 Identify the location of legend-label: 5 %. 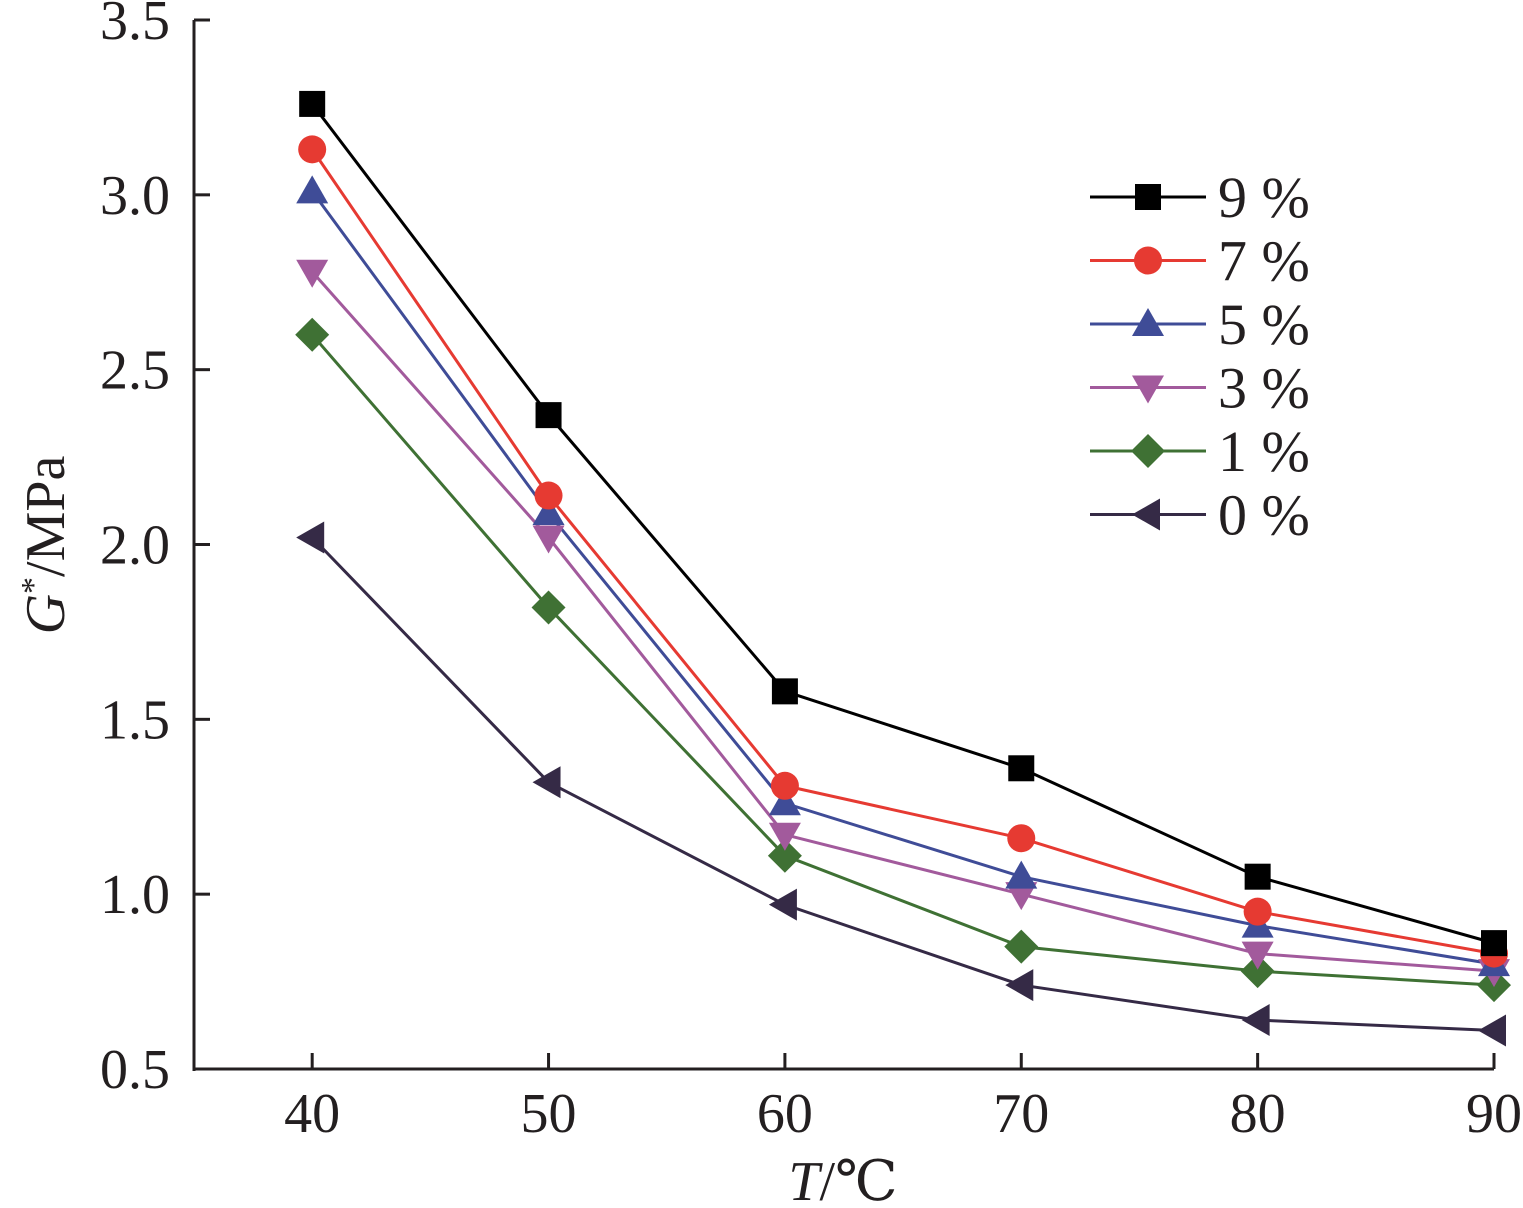
(1264, 324).